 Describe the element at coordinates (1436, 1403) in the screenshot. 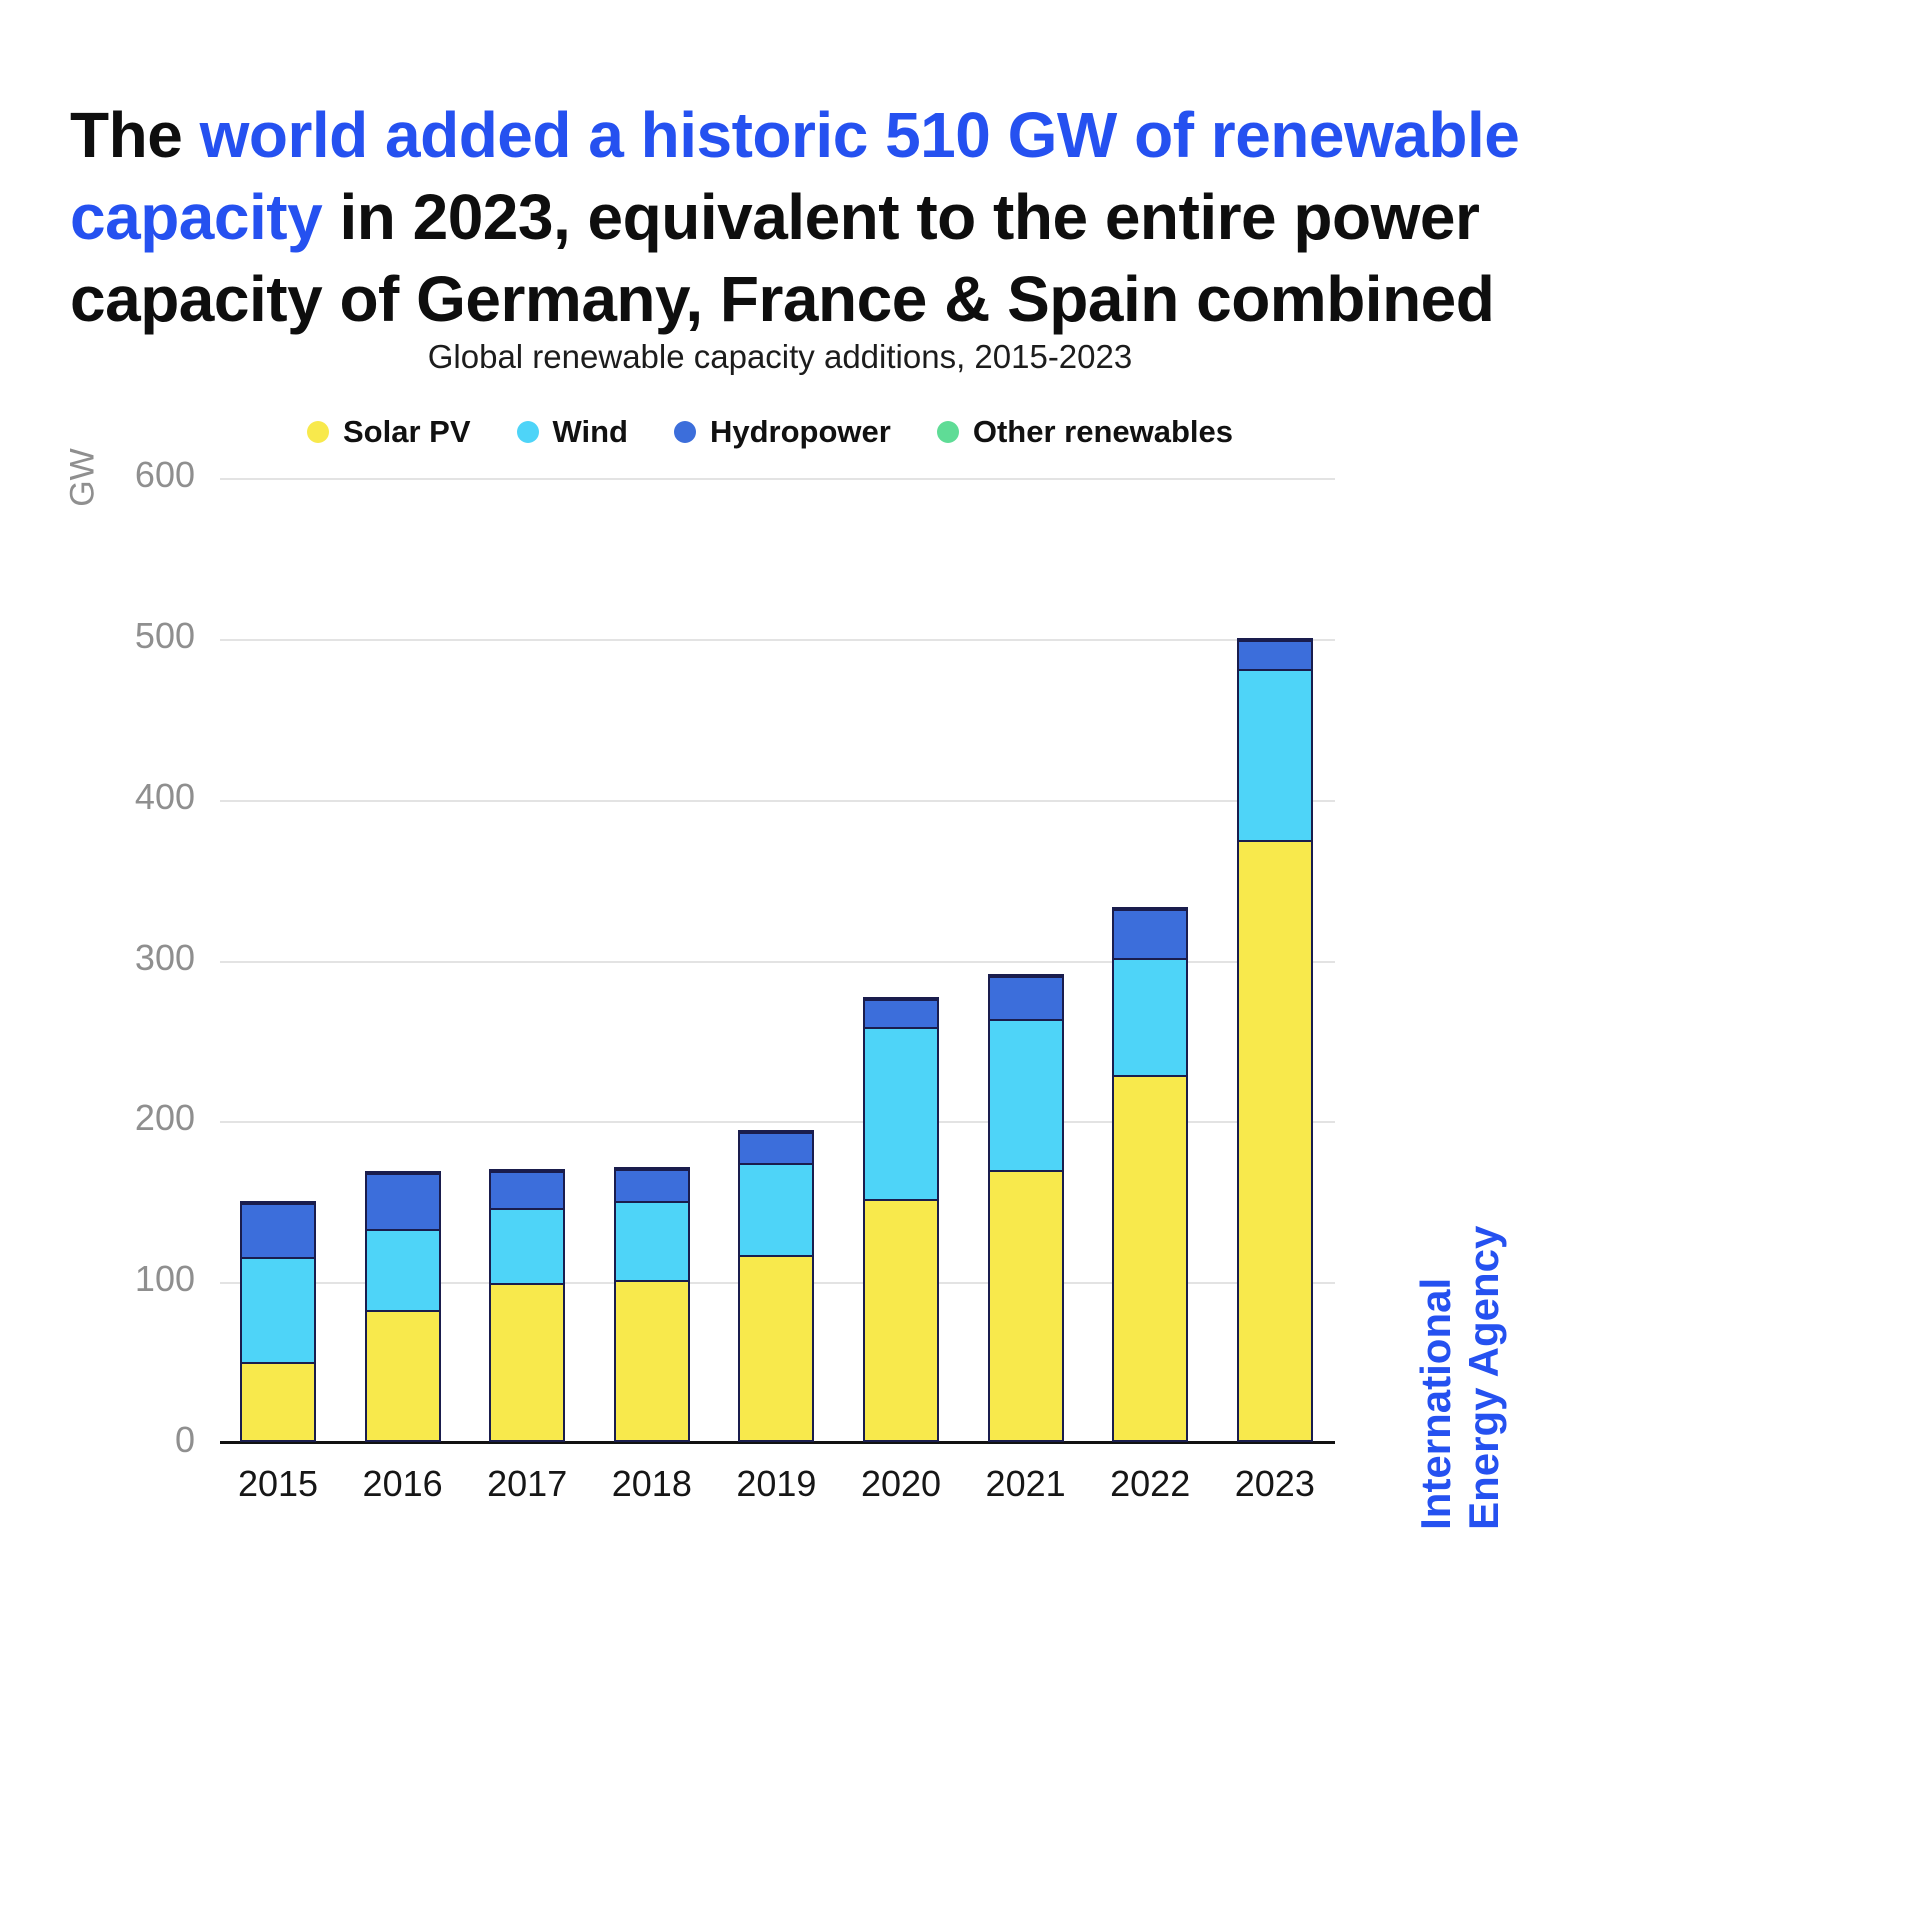

I see `iea-branding-line1: International` at that location.